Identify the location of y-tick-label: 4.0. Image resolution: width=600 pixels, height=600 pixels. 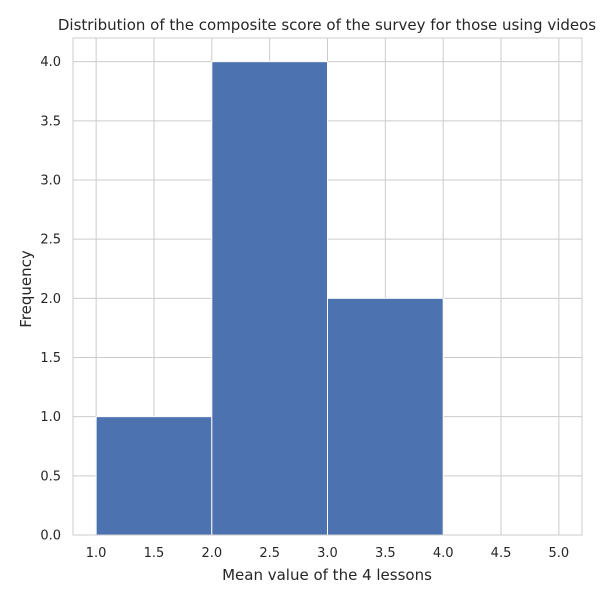
(50, 62).